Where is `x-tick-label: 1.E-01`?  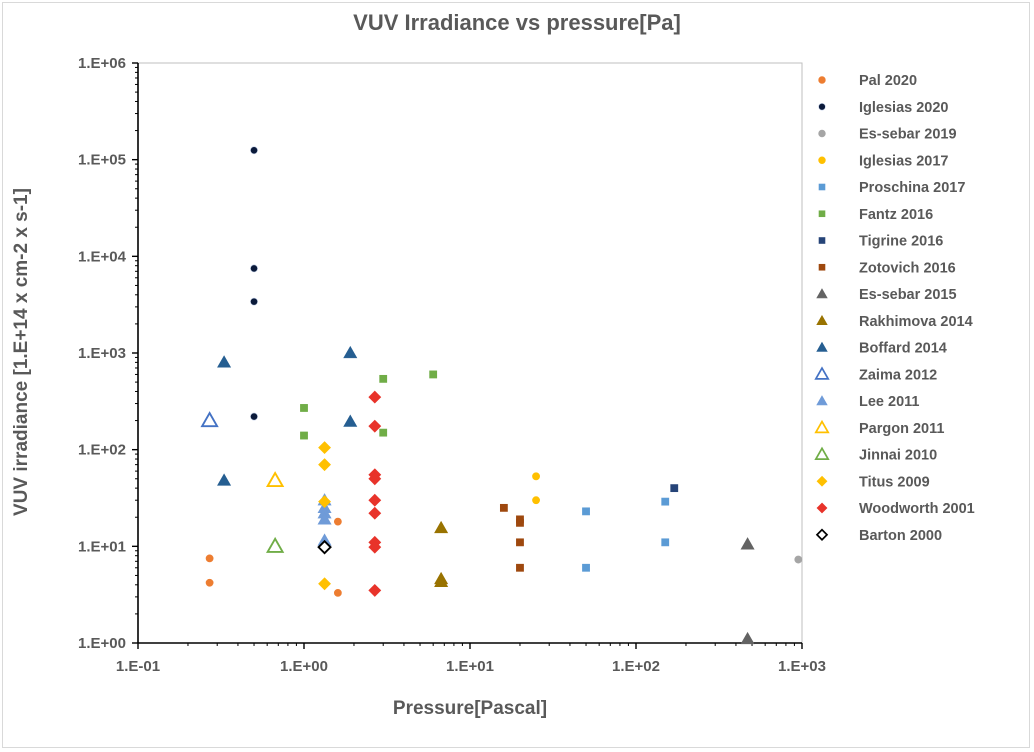 x-tick-label: 1.E-01 is located at coordinates (138, 666).